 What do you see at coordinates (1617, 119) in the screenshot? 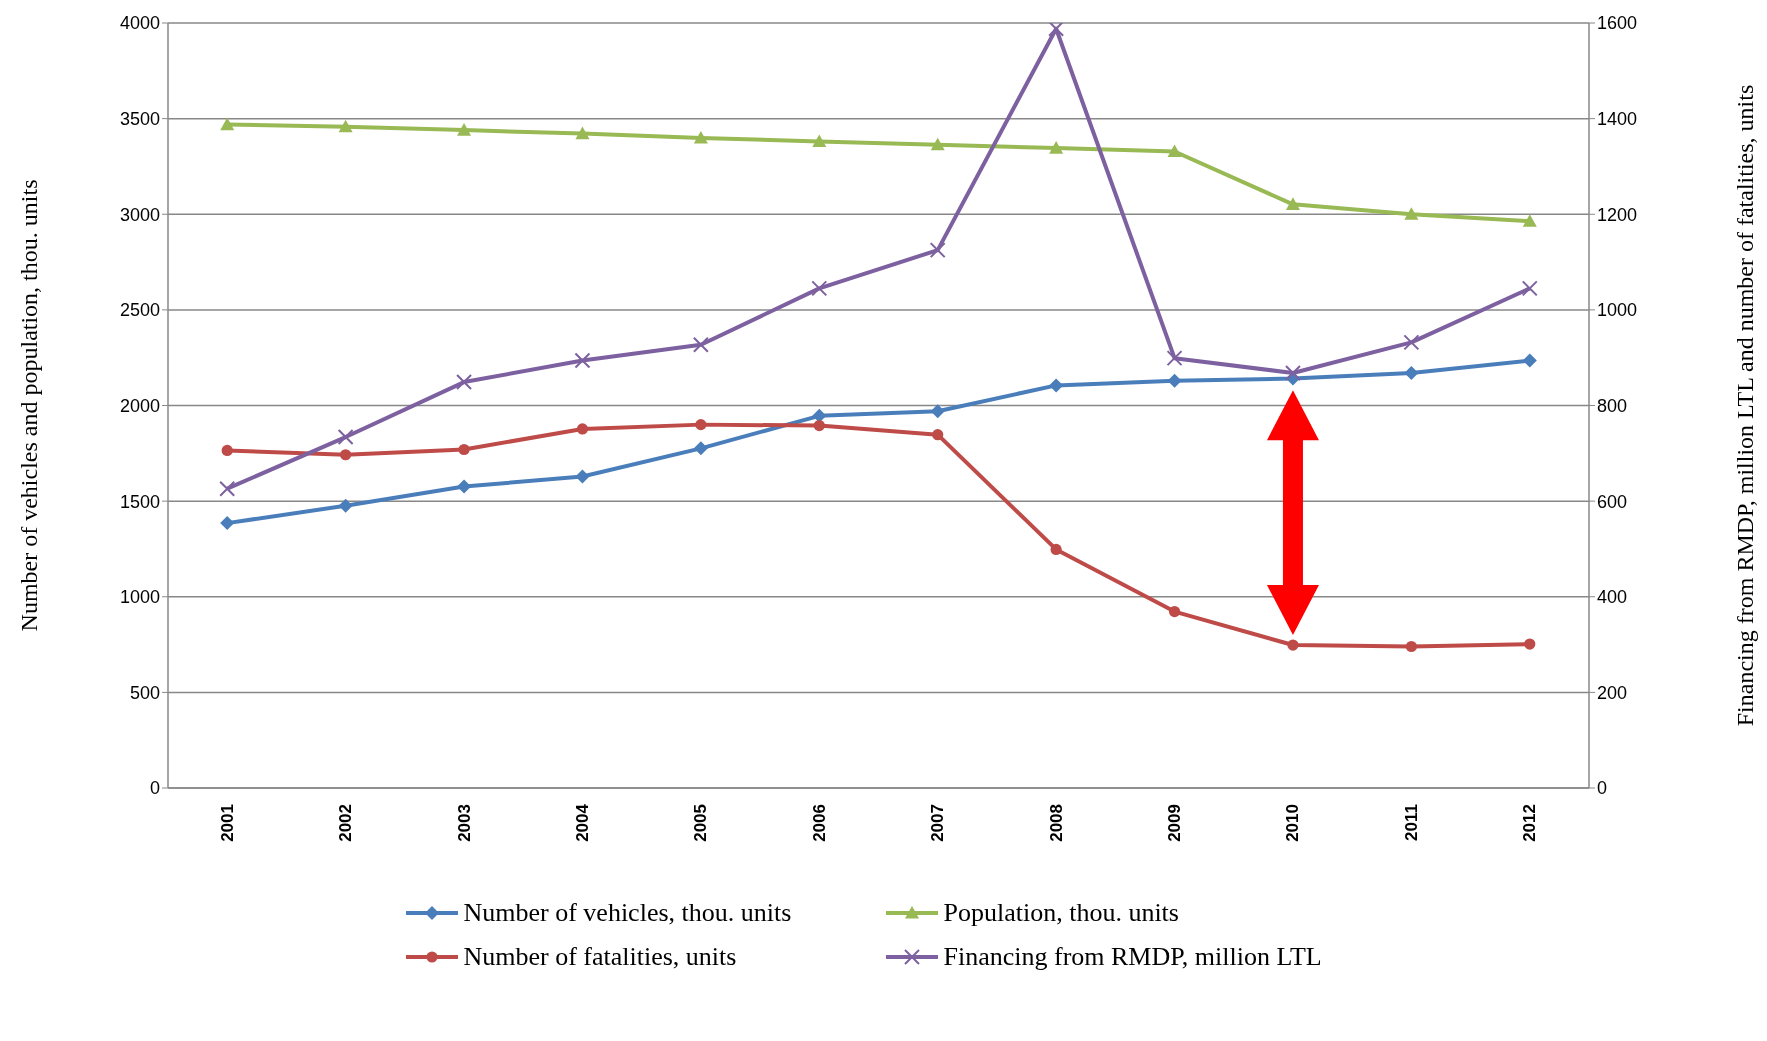
I see `y2-tick-label: 1400` at bounding box center [1617, 119].